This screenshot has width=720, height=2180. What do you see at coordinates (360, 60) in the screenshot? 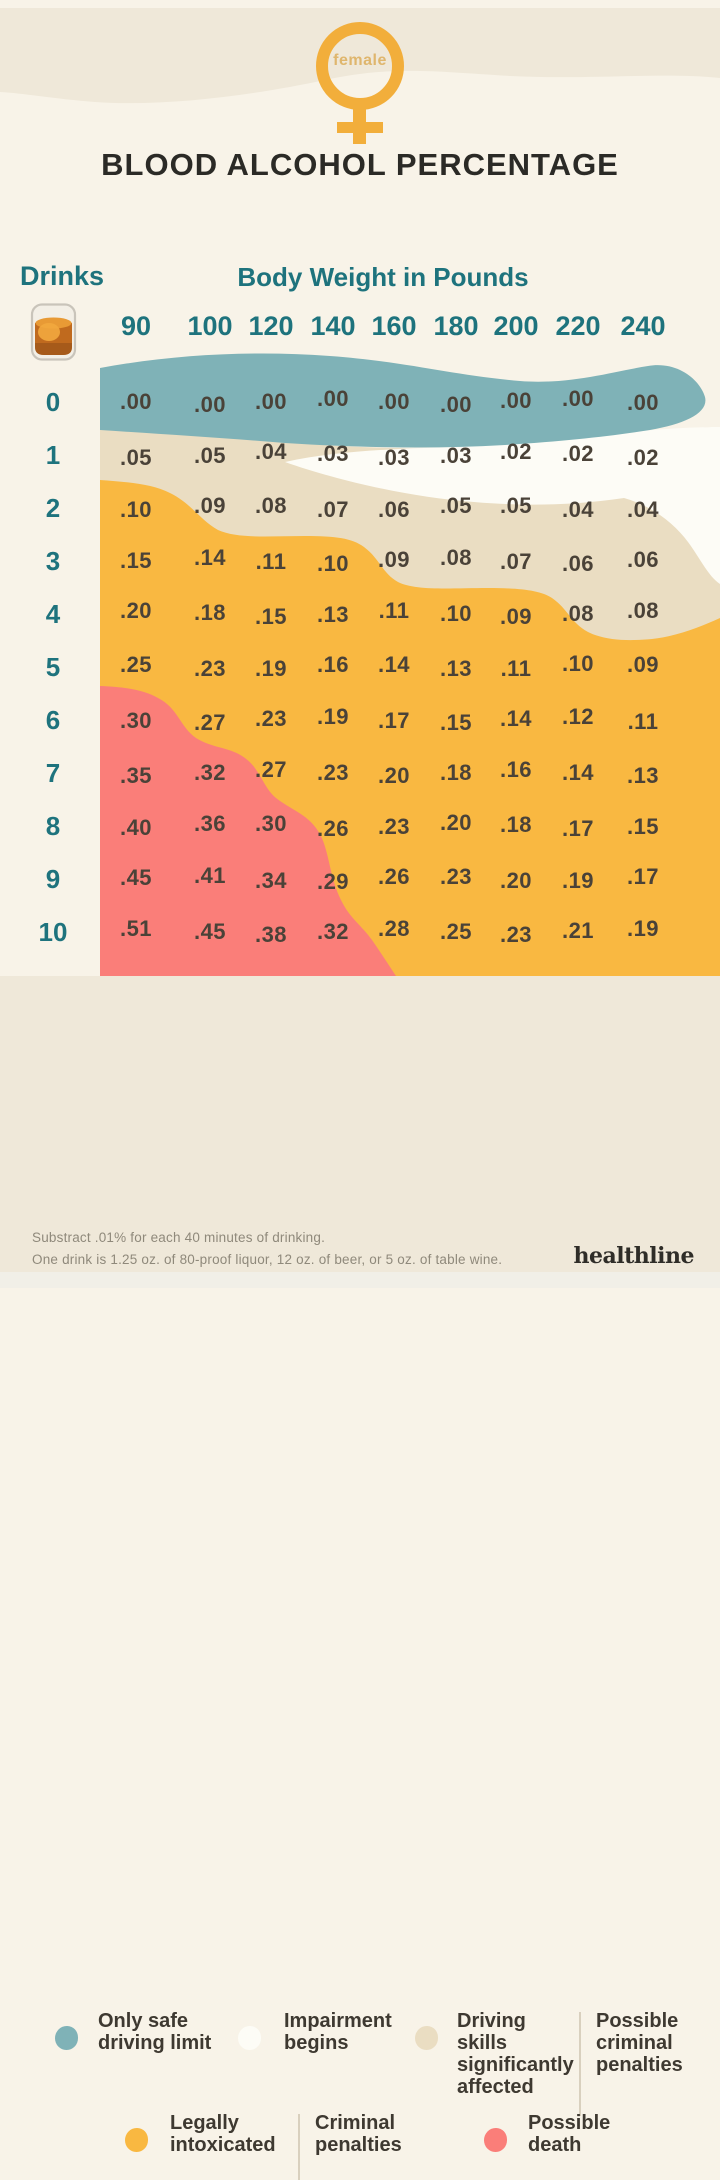
I see `female-label: female` at bounding box center [360, 60].